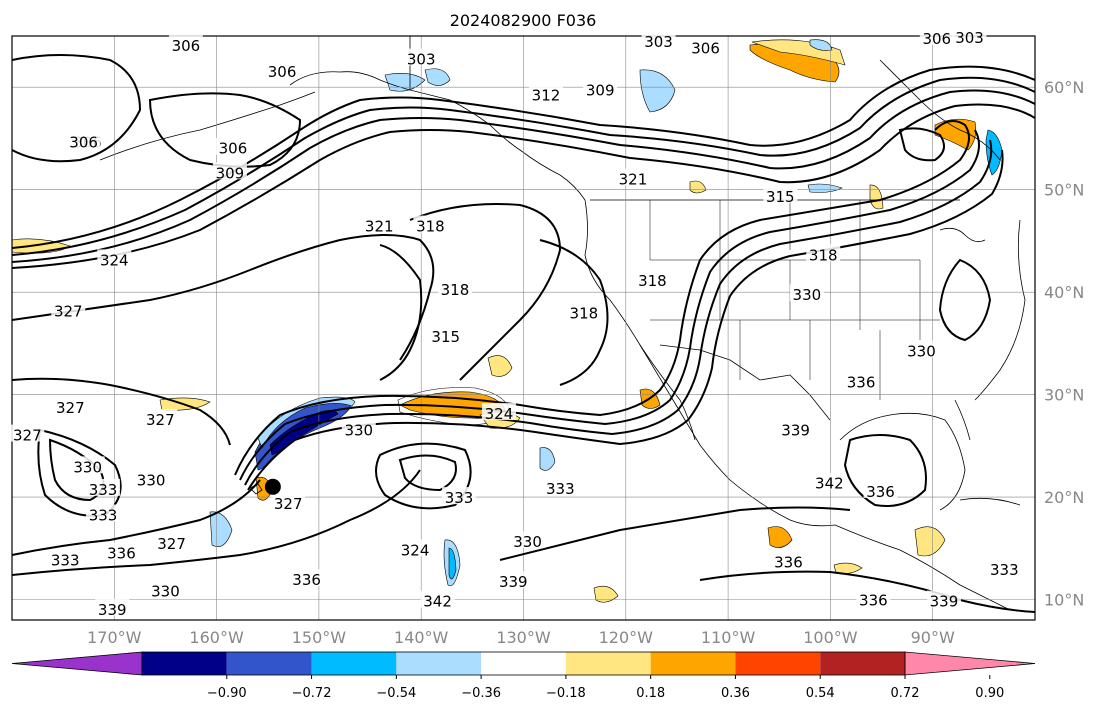 The image size is (1105, 712). I want to click on colorbar-outline, so click(523, 663).